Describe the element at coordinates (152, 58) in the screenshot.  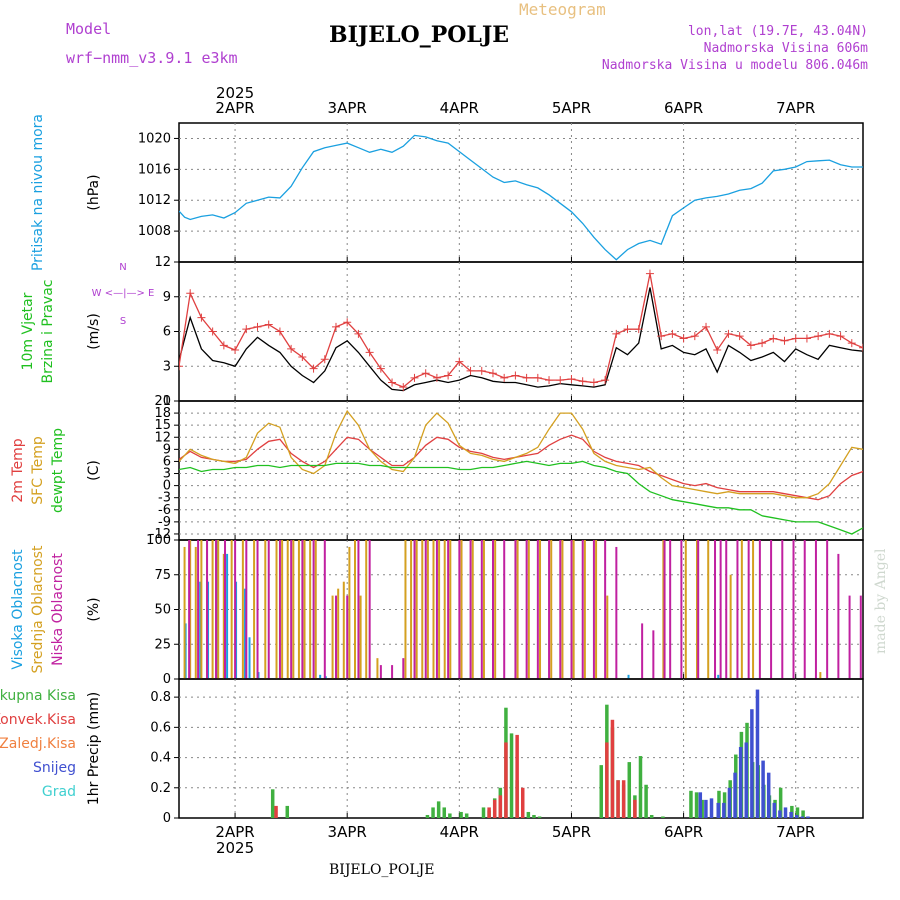
I see `model-name: wrf−nmm_v3.9.1 e3km` at that location.